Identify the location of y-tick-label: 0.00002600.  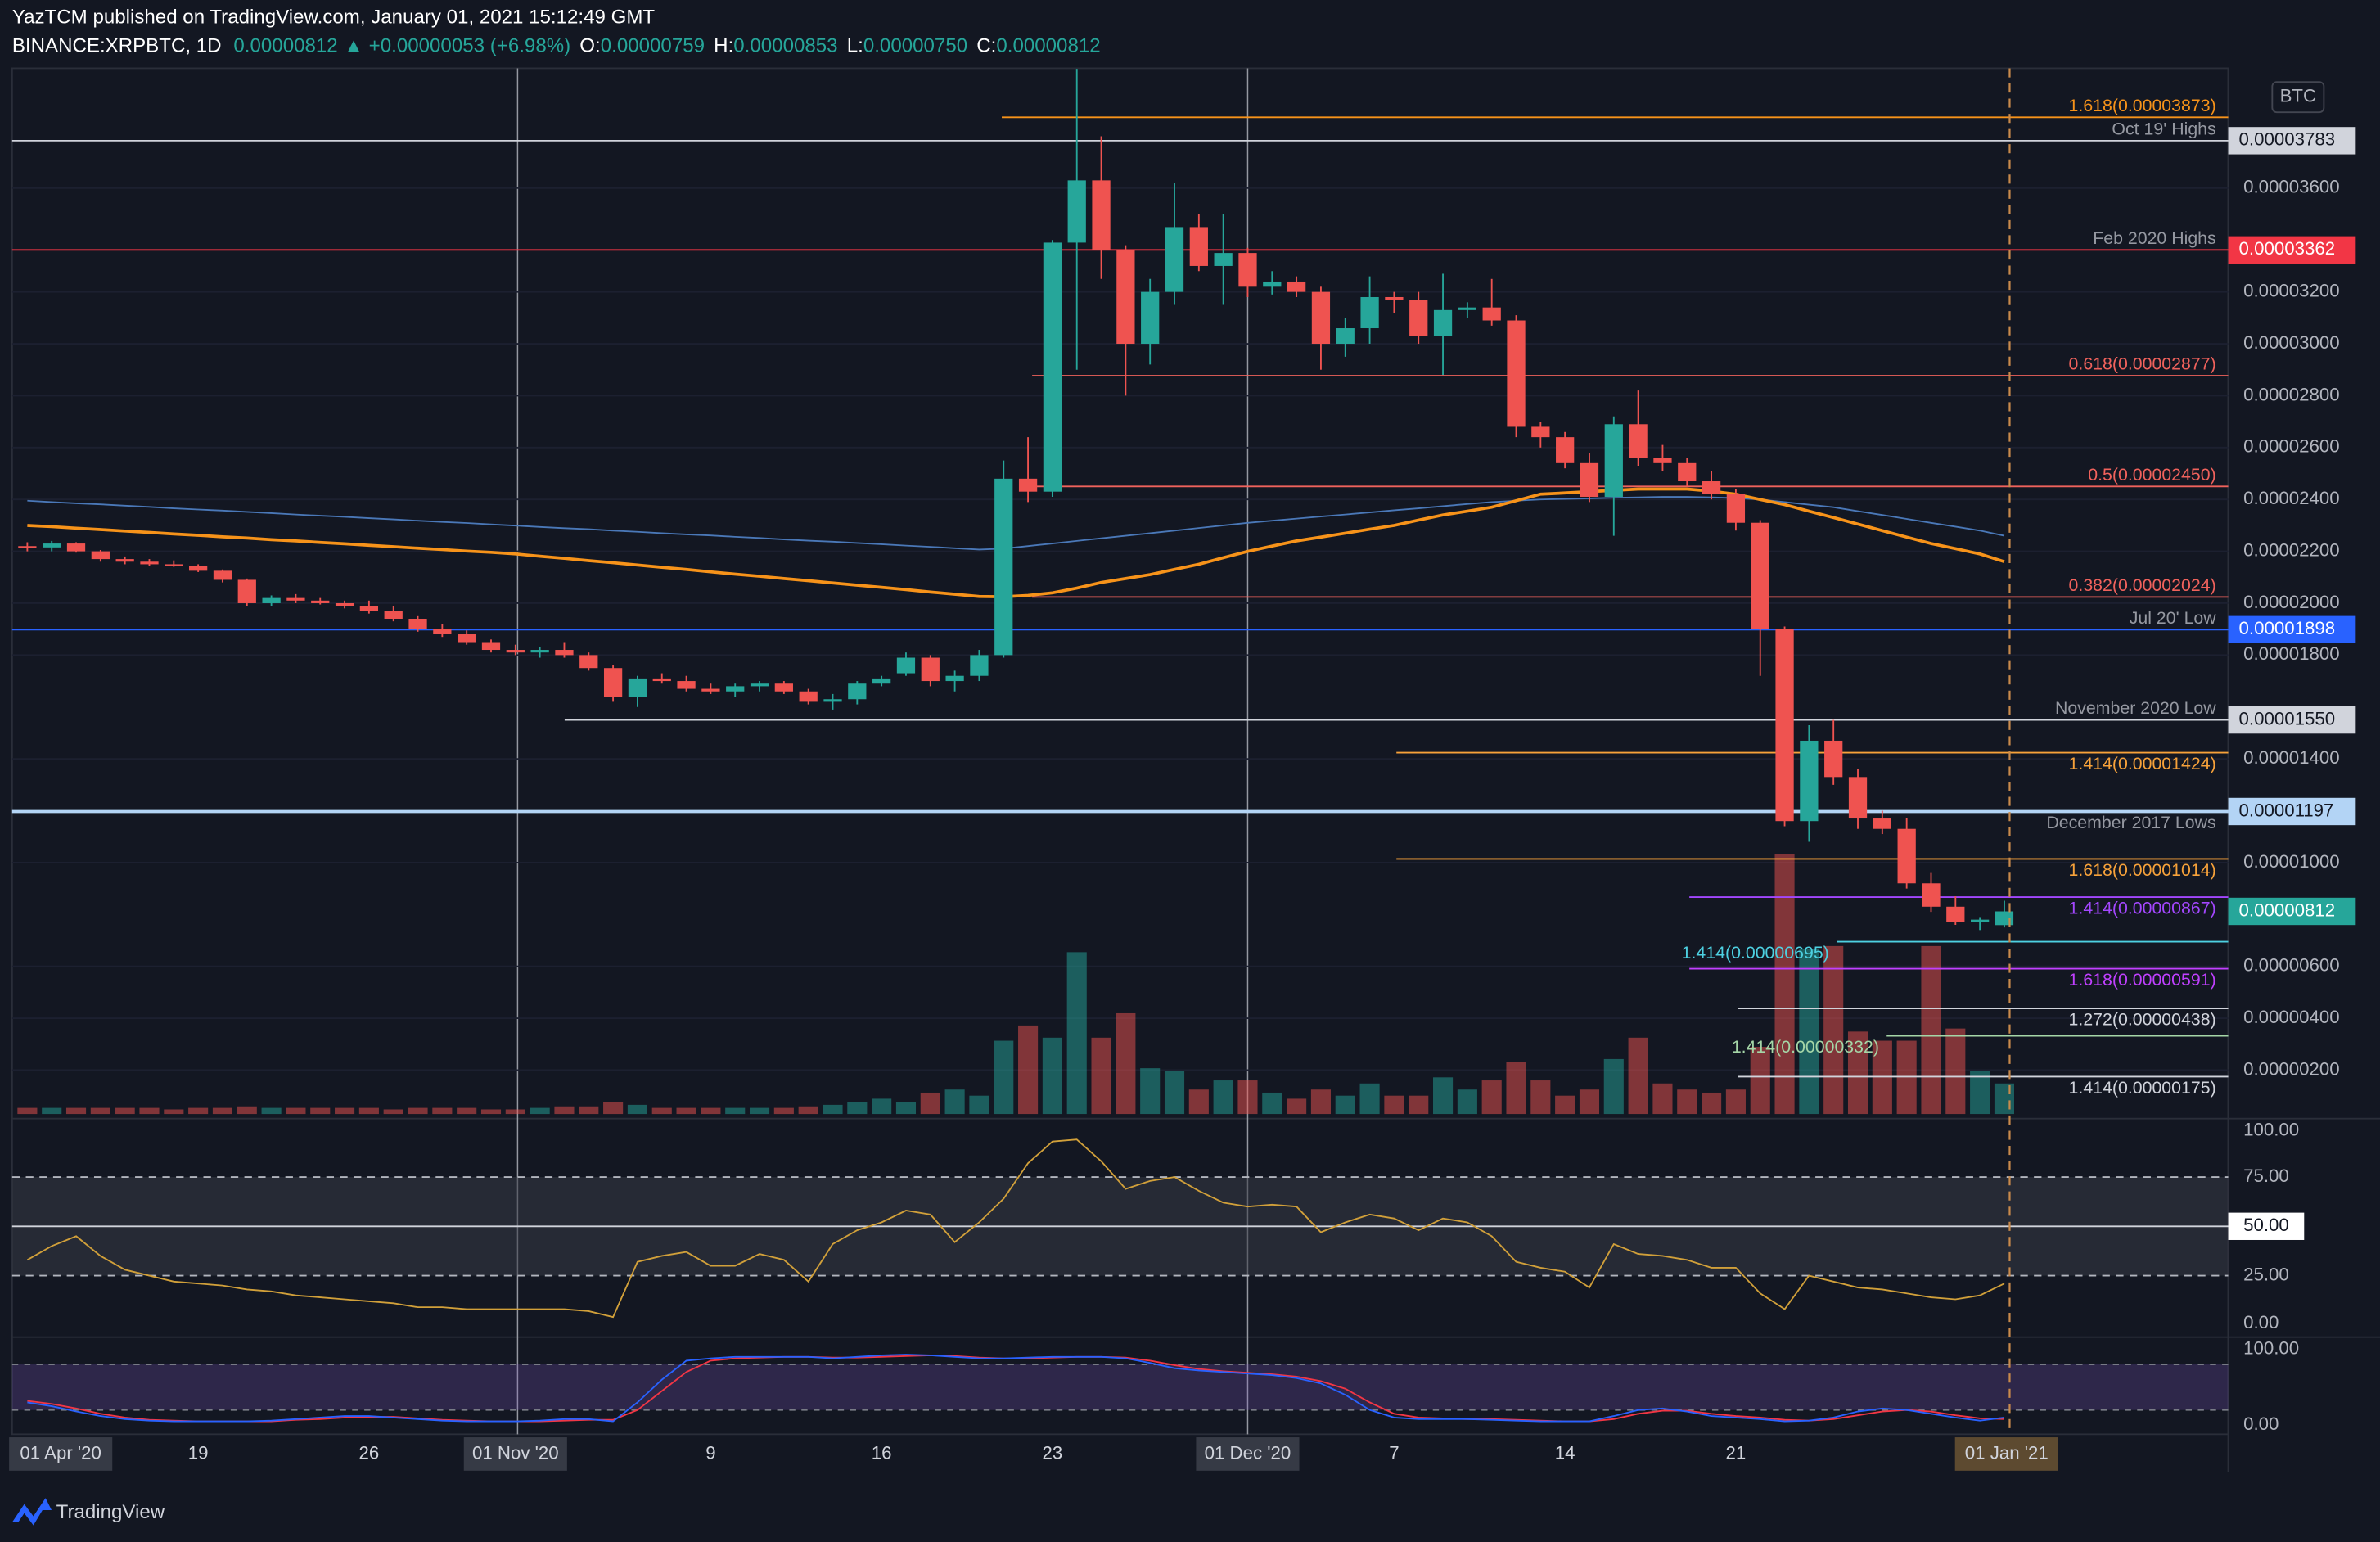
(2292, 447).